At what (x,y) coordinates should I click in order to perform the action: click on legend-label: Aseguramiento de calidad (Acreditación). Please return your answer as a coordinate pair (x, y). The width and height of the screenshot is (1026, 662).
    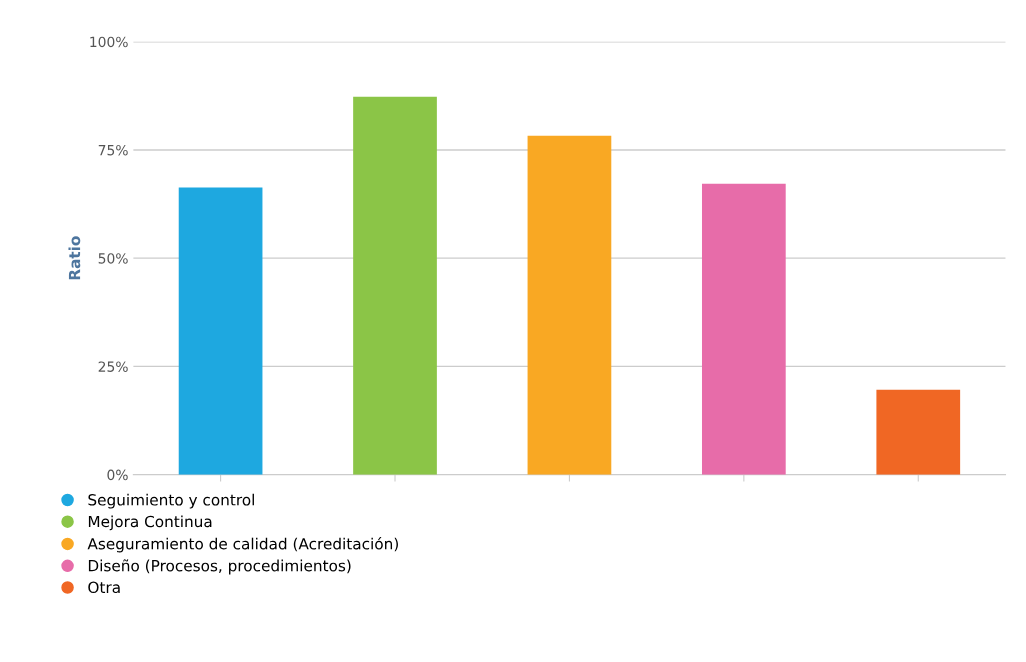
    Looking at the image, I should click on (242, 545).